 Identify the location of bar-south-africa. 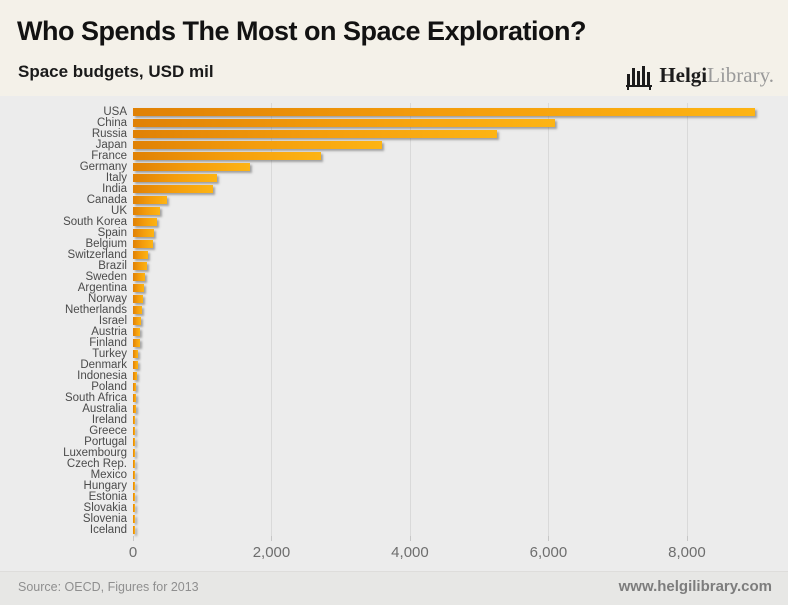
(134, 398).